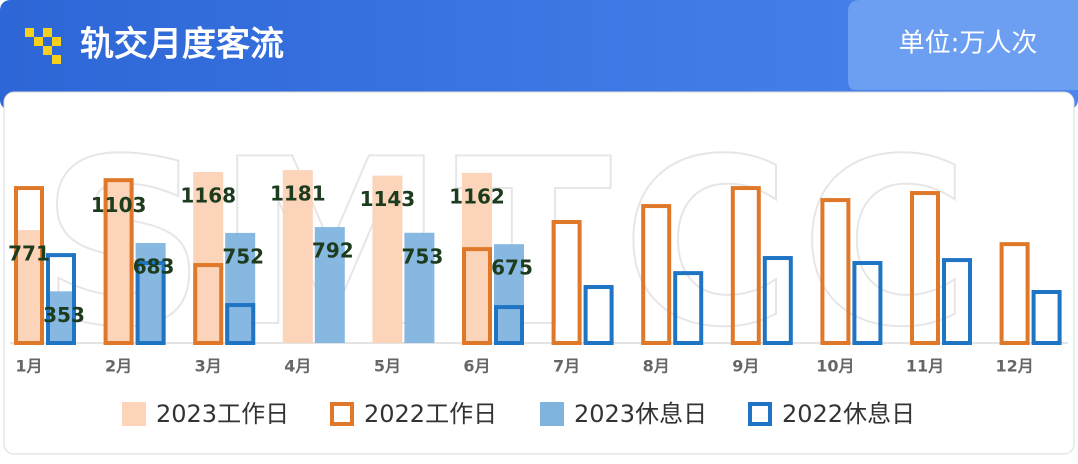 The height and width of the screenshot is (464, 1078). What do you see at coordinates (29, 254) in the screenshot?
I see `data-label: 771` at bounding box center [29, 254].